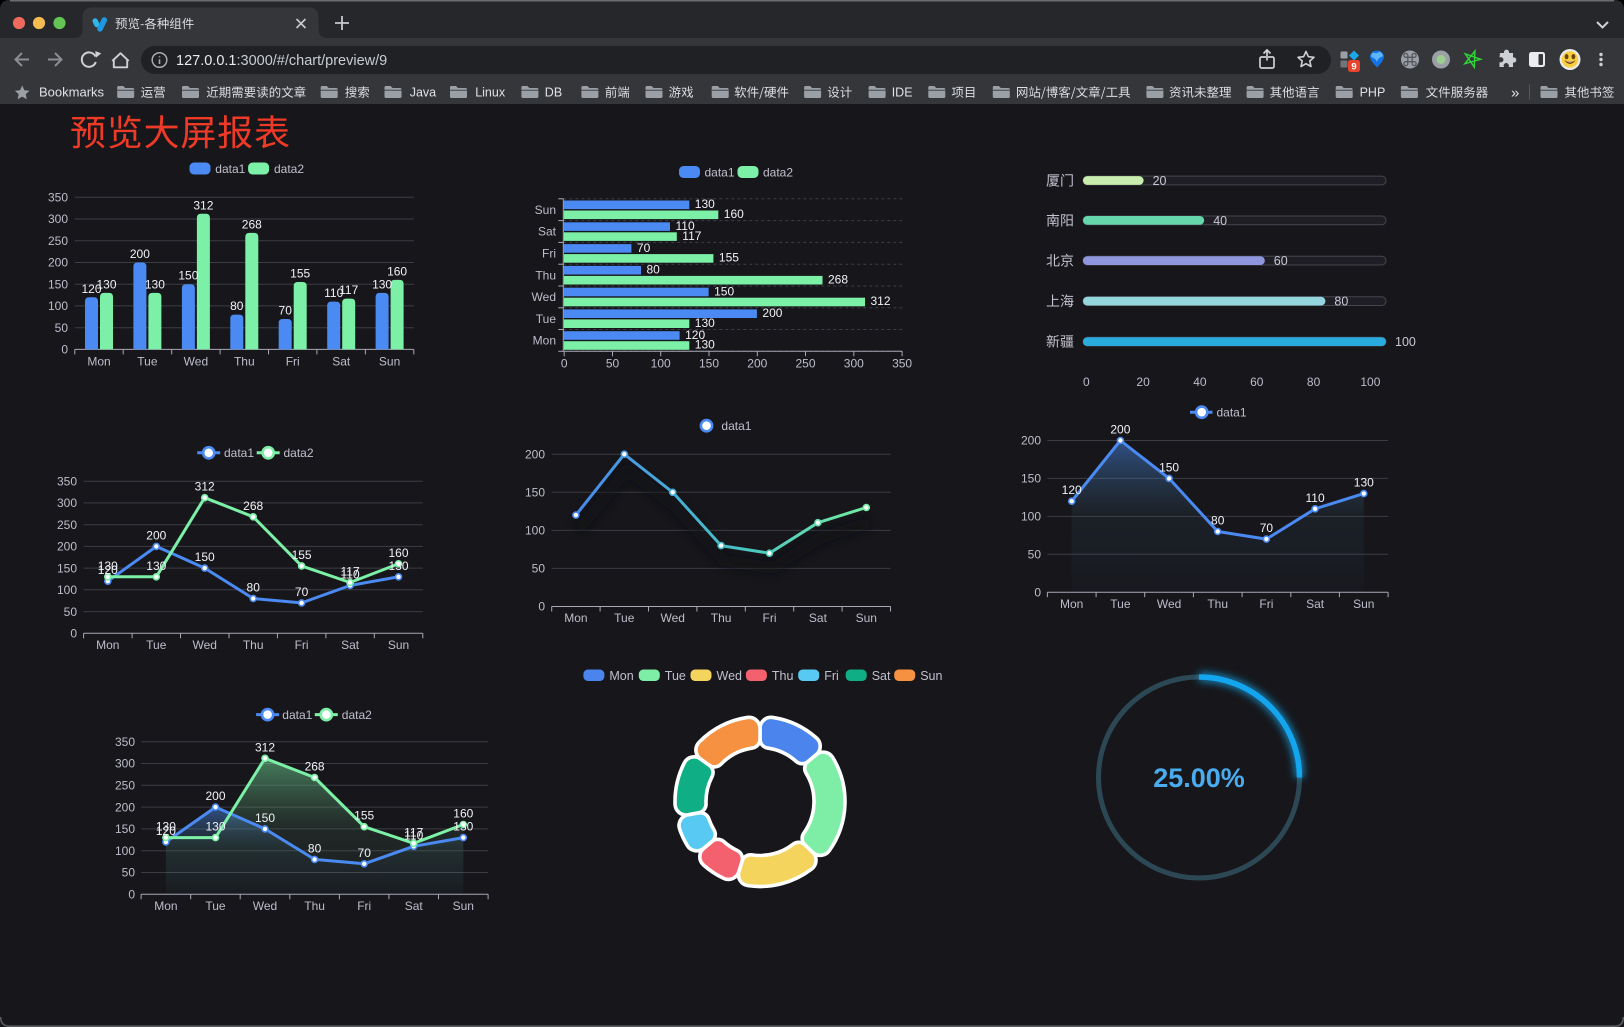  Describe the element at coordinates (490, 93) in the screenshot. I see `svg-text: Linux` at that location.